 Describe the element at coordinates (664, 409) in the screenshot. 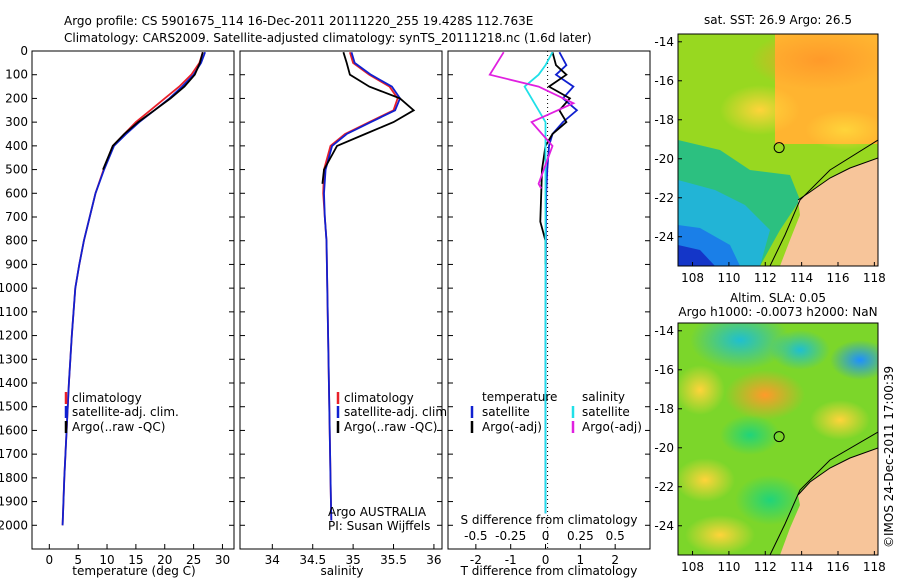

I see `map-y-tick-label: -18` at that location.